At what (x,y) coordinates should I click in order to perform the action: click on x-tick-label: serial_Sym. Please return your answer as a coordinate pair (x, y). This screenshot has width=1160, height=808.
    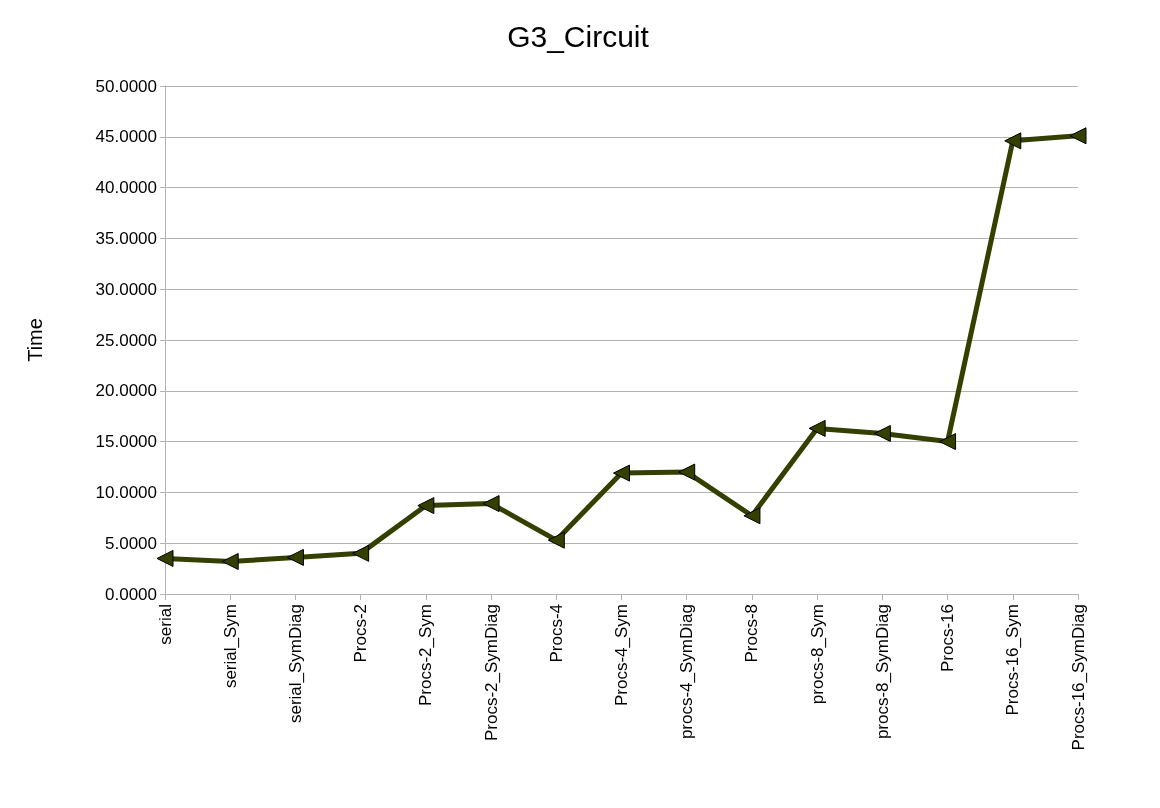
    Looking at the image, I should click on (230, 646).